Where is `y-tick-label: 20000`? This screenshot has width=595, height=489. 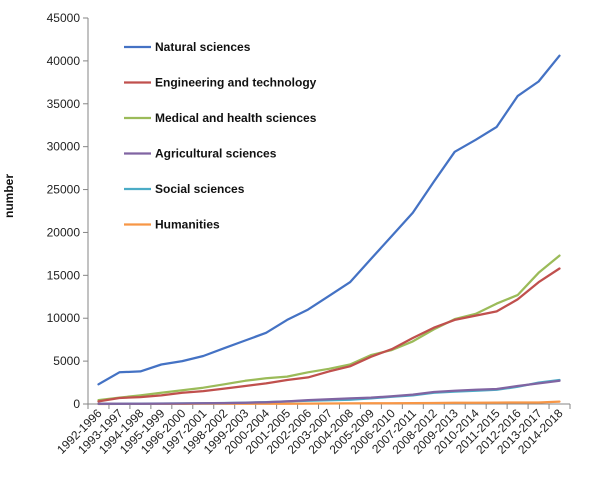
y-tick-label: 20000 is located at coordinates (64, 232).